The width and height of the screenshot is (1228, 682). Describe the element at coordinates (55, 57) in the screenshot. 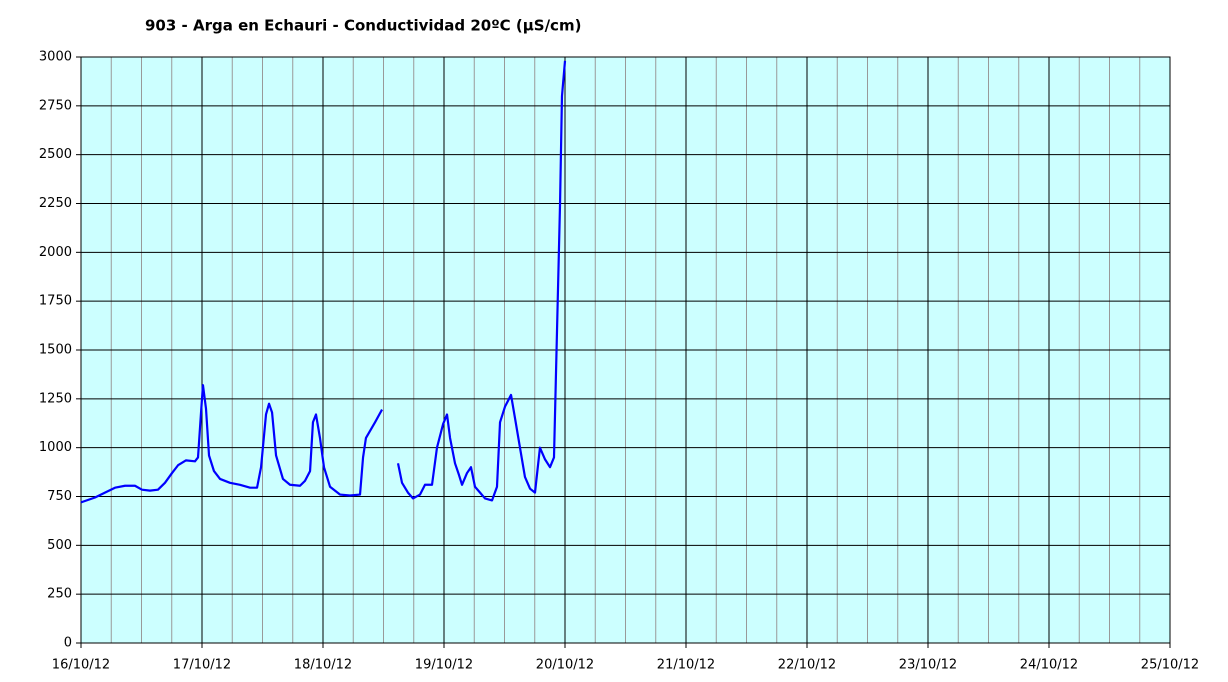

I see `y-tick-label: 3000` at that location.